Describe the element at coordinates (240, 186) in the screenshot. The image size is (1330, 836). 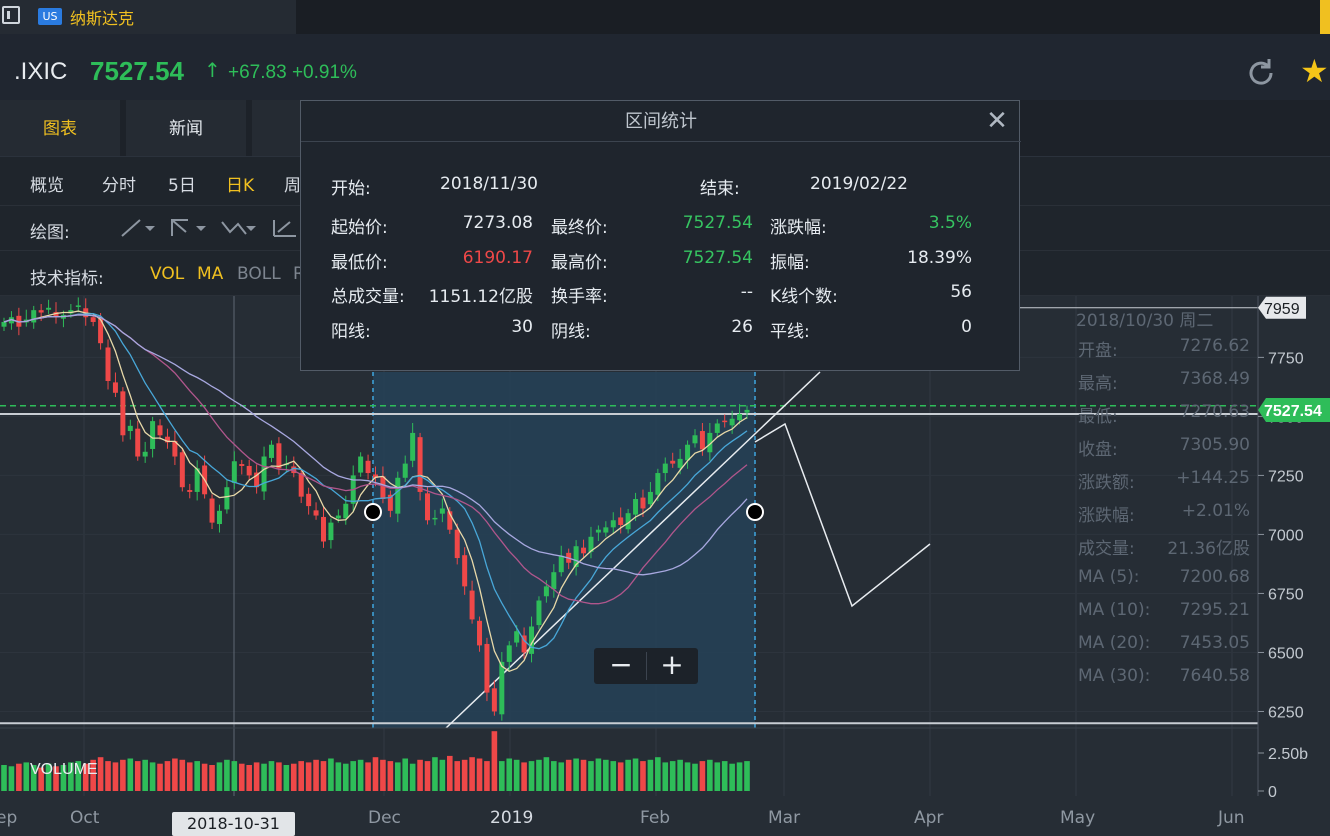
I see `period-daily: 日K` at that location.